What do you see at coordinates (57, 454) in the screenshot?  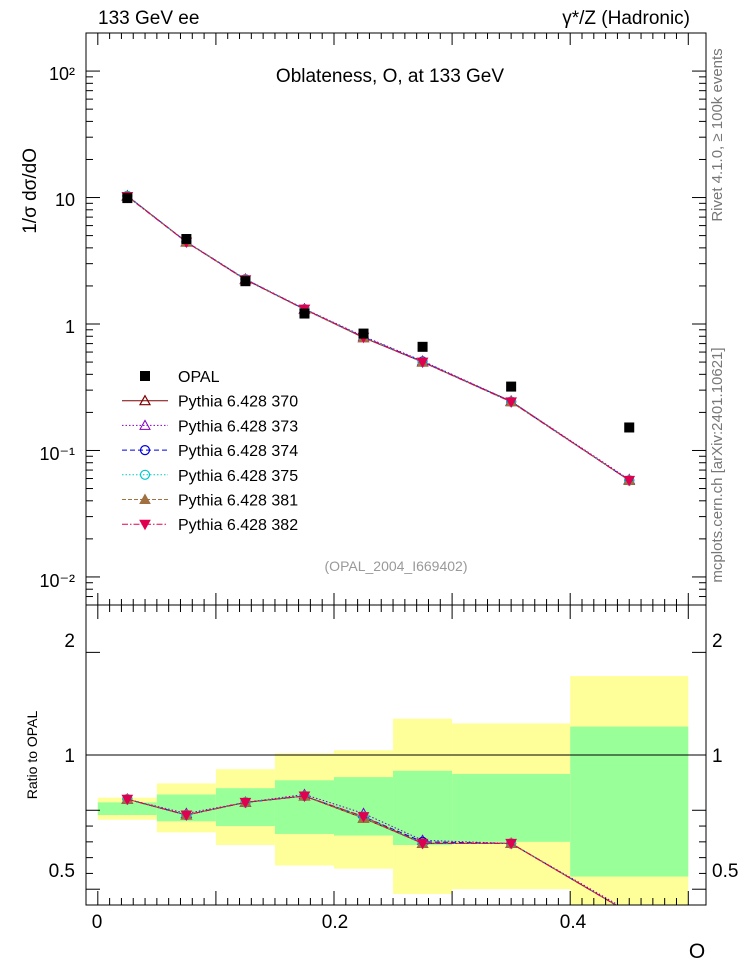 I see `ytick-label-0.1: 10⁻¹` at bounding box center [57, 454].